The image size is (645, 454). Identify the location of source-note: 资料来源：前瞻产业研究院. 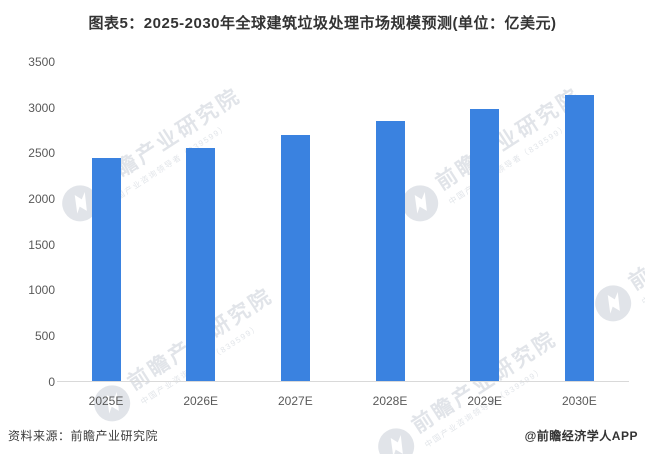
(83, 436).